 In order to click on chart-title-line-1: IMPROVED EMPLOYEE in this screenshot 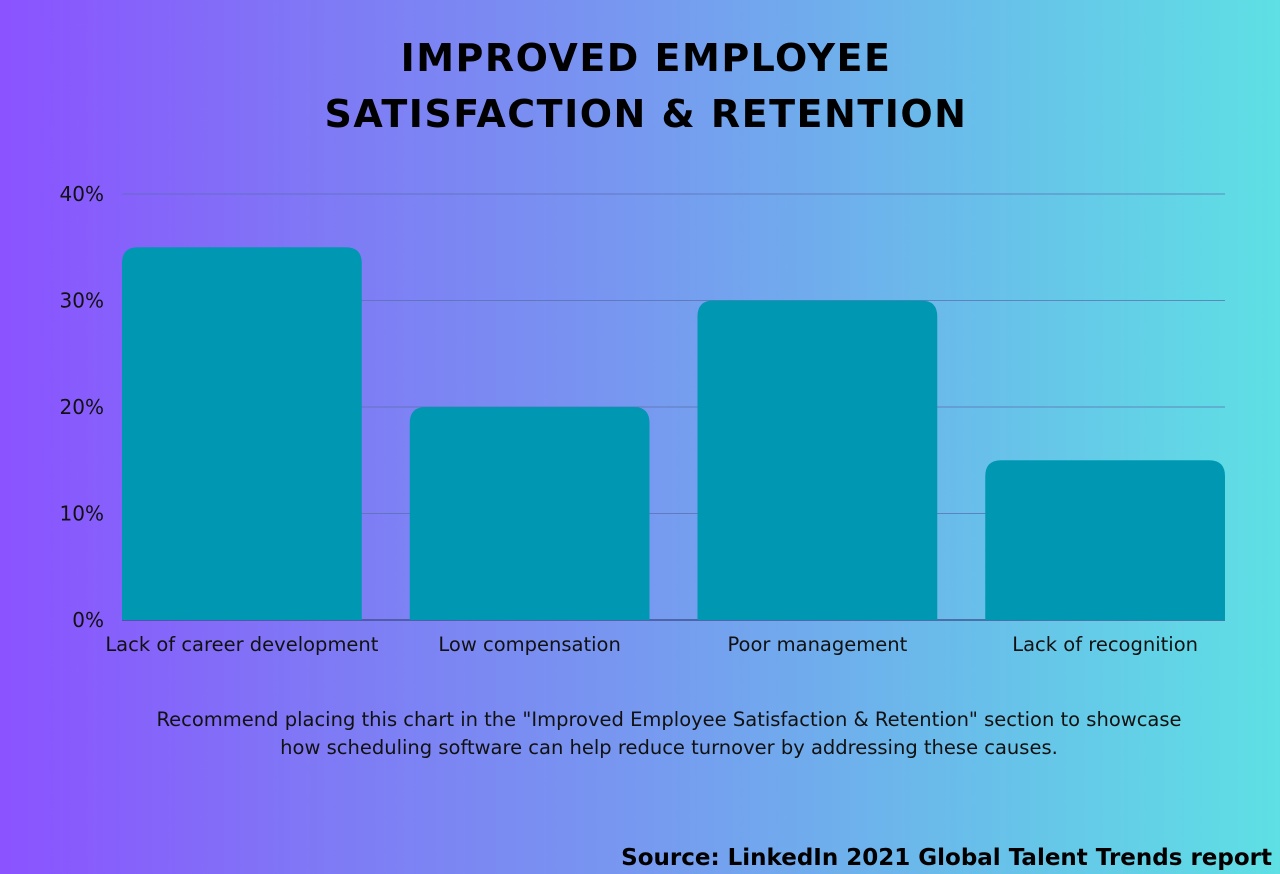, I will do `click(646, 58)`.